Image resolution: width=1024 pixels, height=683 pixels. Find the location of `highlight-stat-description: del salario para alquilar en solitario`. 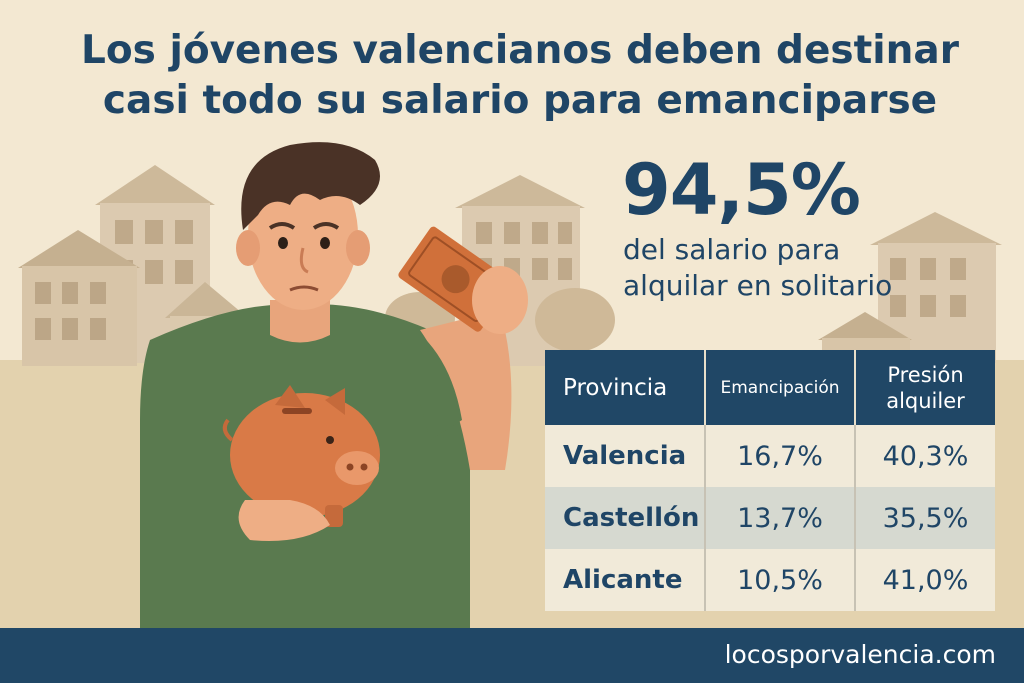

highlight-stat-description: del salario para alquilar en solitario is located at coordinates (813, 268).